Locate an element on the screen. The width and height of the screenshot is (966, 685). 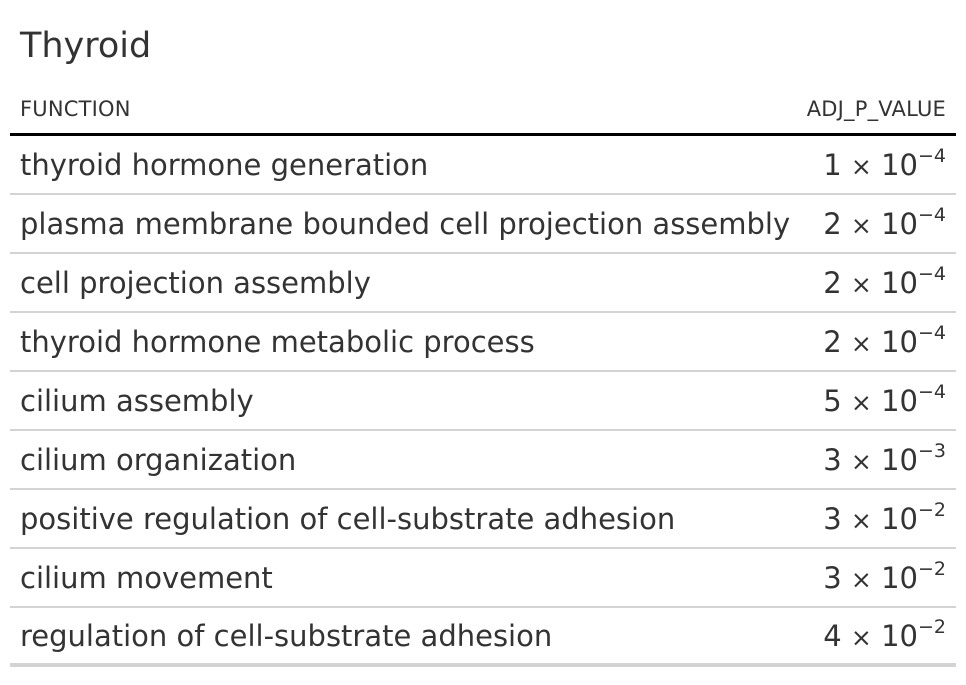
function-cell: regulation of cell-substrate adhesion is located at coordinates (286, 635).